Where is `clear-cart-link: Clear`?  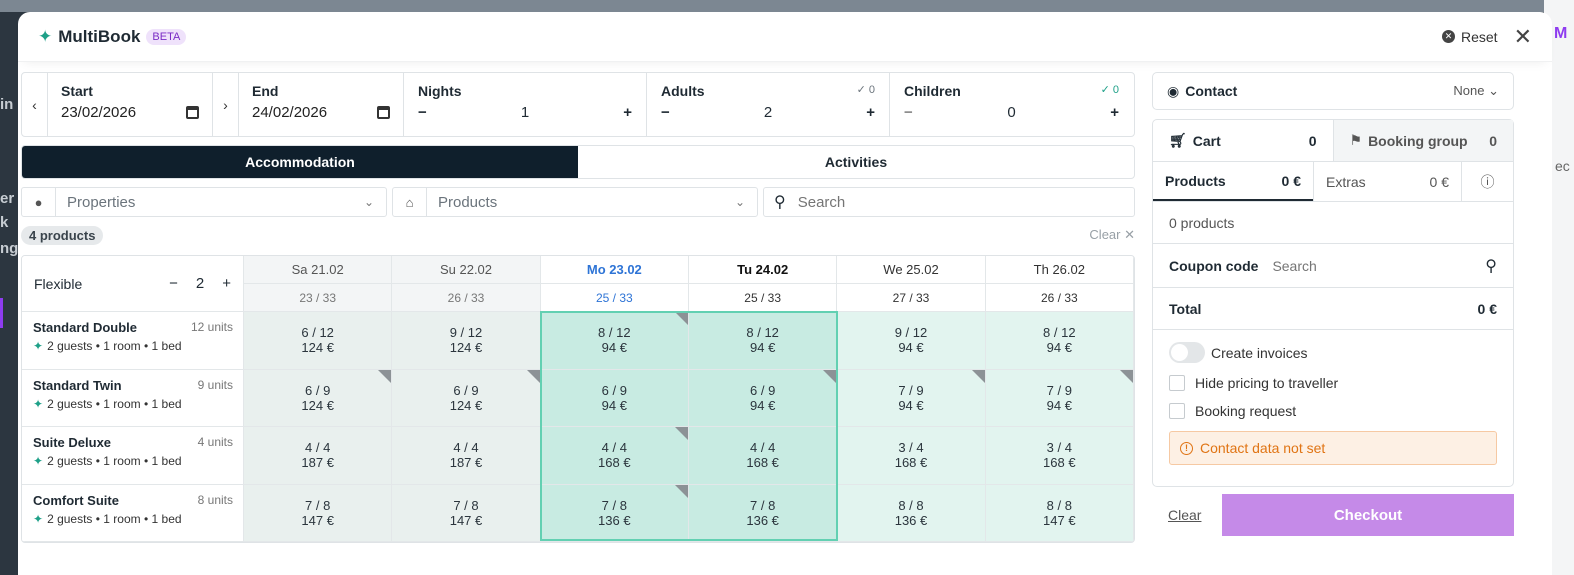 clear-cart-link: Clear is located at coordinates (1185, 515).